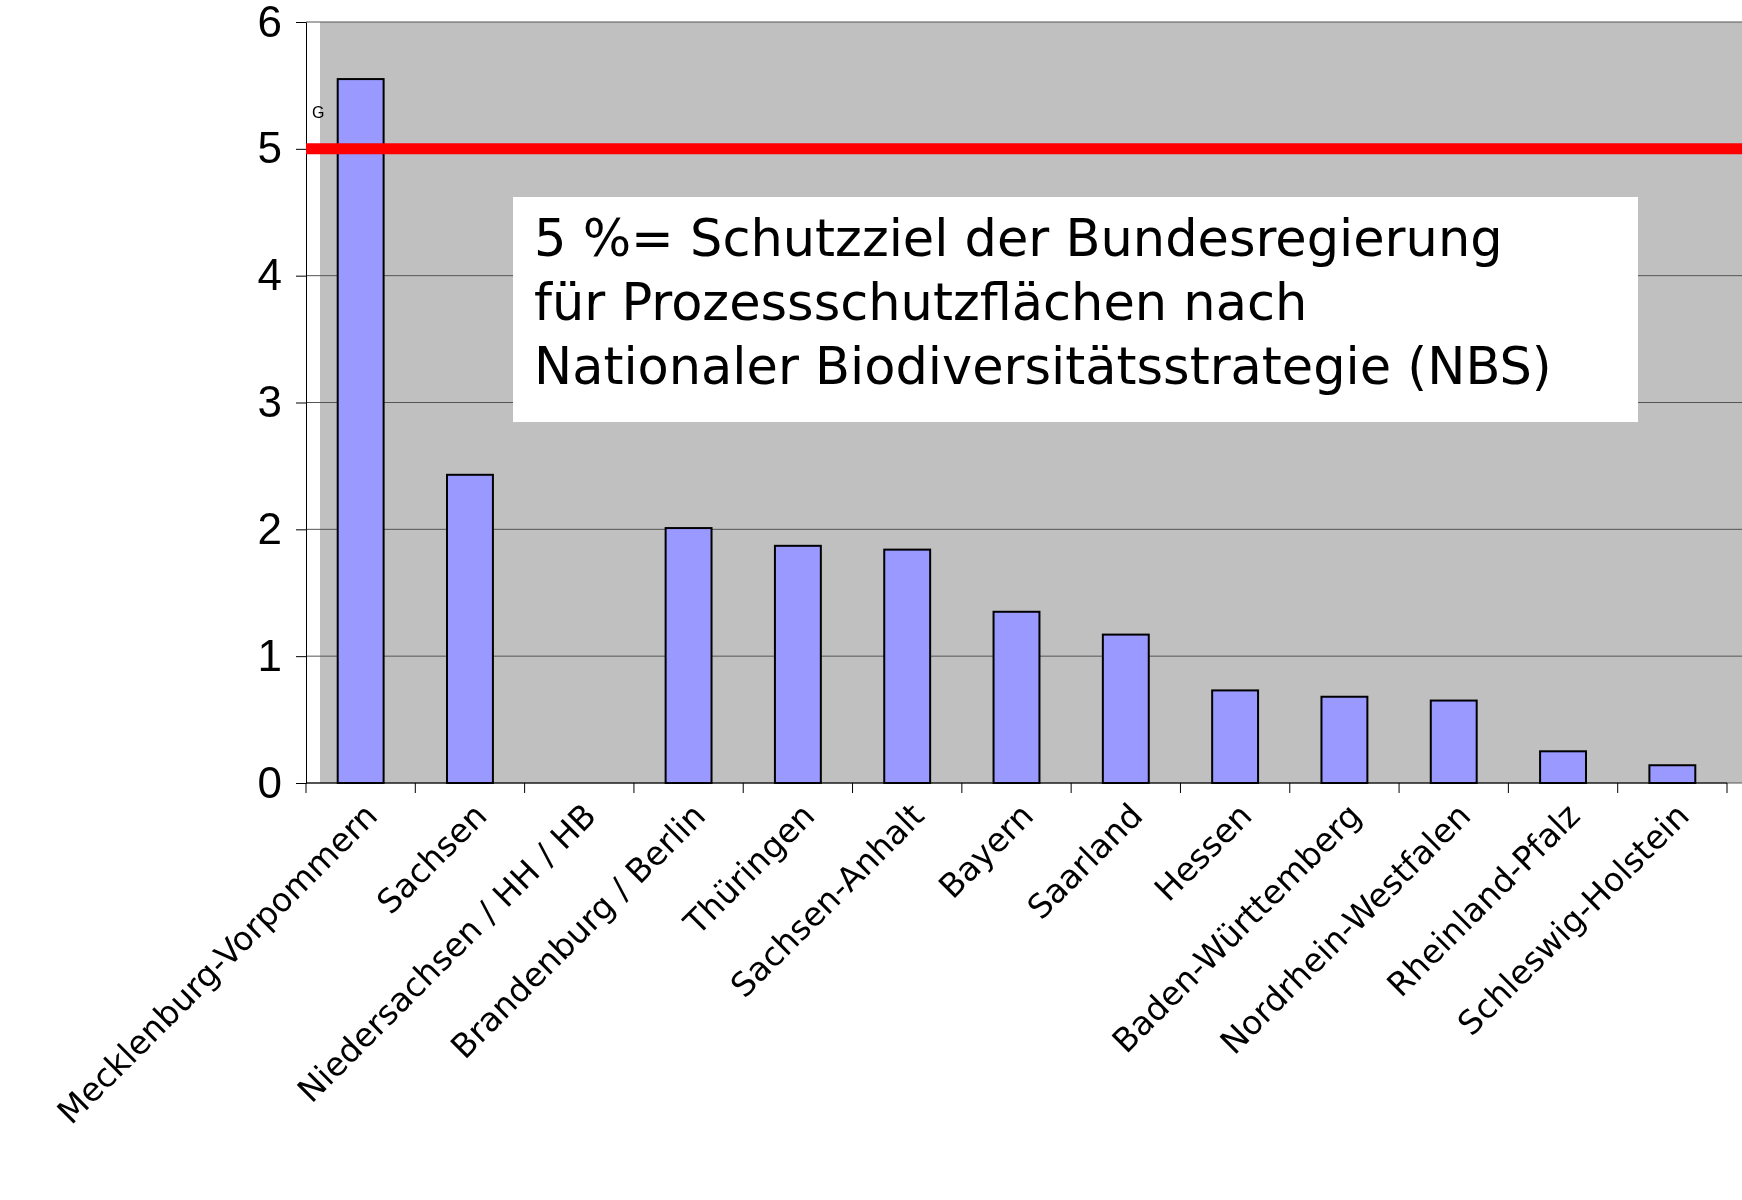  I want to click on annotation: G, so click(318, 112).